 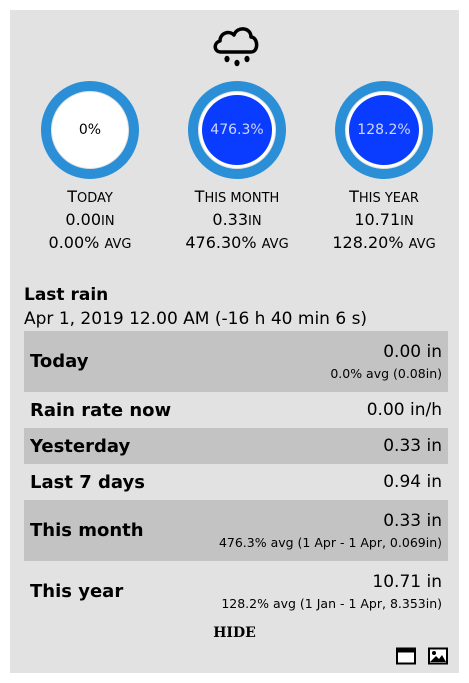 I want to click on month-average: 476.30% AVG, so click(x=237, y=242).